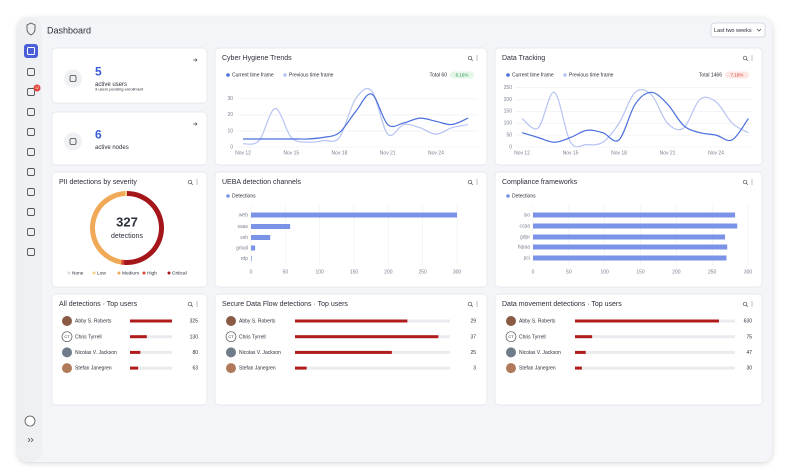  What do you see at coordinates (230, 131) in the screenshot?
I see `y-tick-label: 10` at bounding box center [230, 131].